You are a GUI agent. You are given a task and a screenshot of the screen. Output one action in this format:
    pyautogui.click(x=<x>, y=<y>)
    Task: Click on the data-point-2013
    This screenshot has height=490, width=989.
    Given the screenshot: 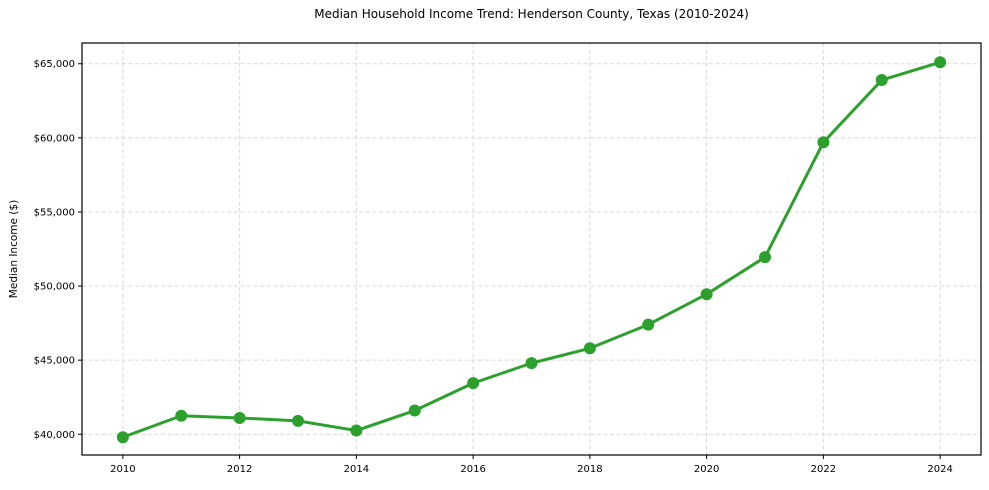 What is the action you would take?
    pyautogui.click(x=297, y=420)
    